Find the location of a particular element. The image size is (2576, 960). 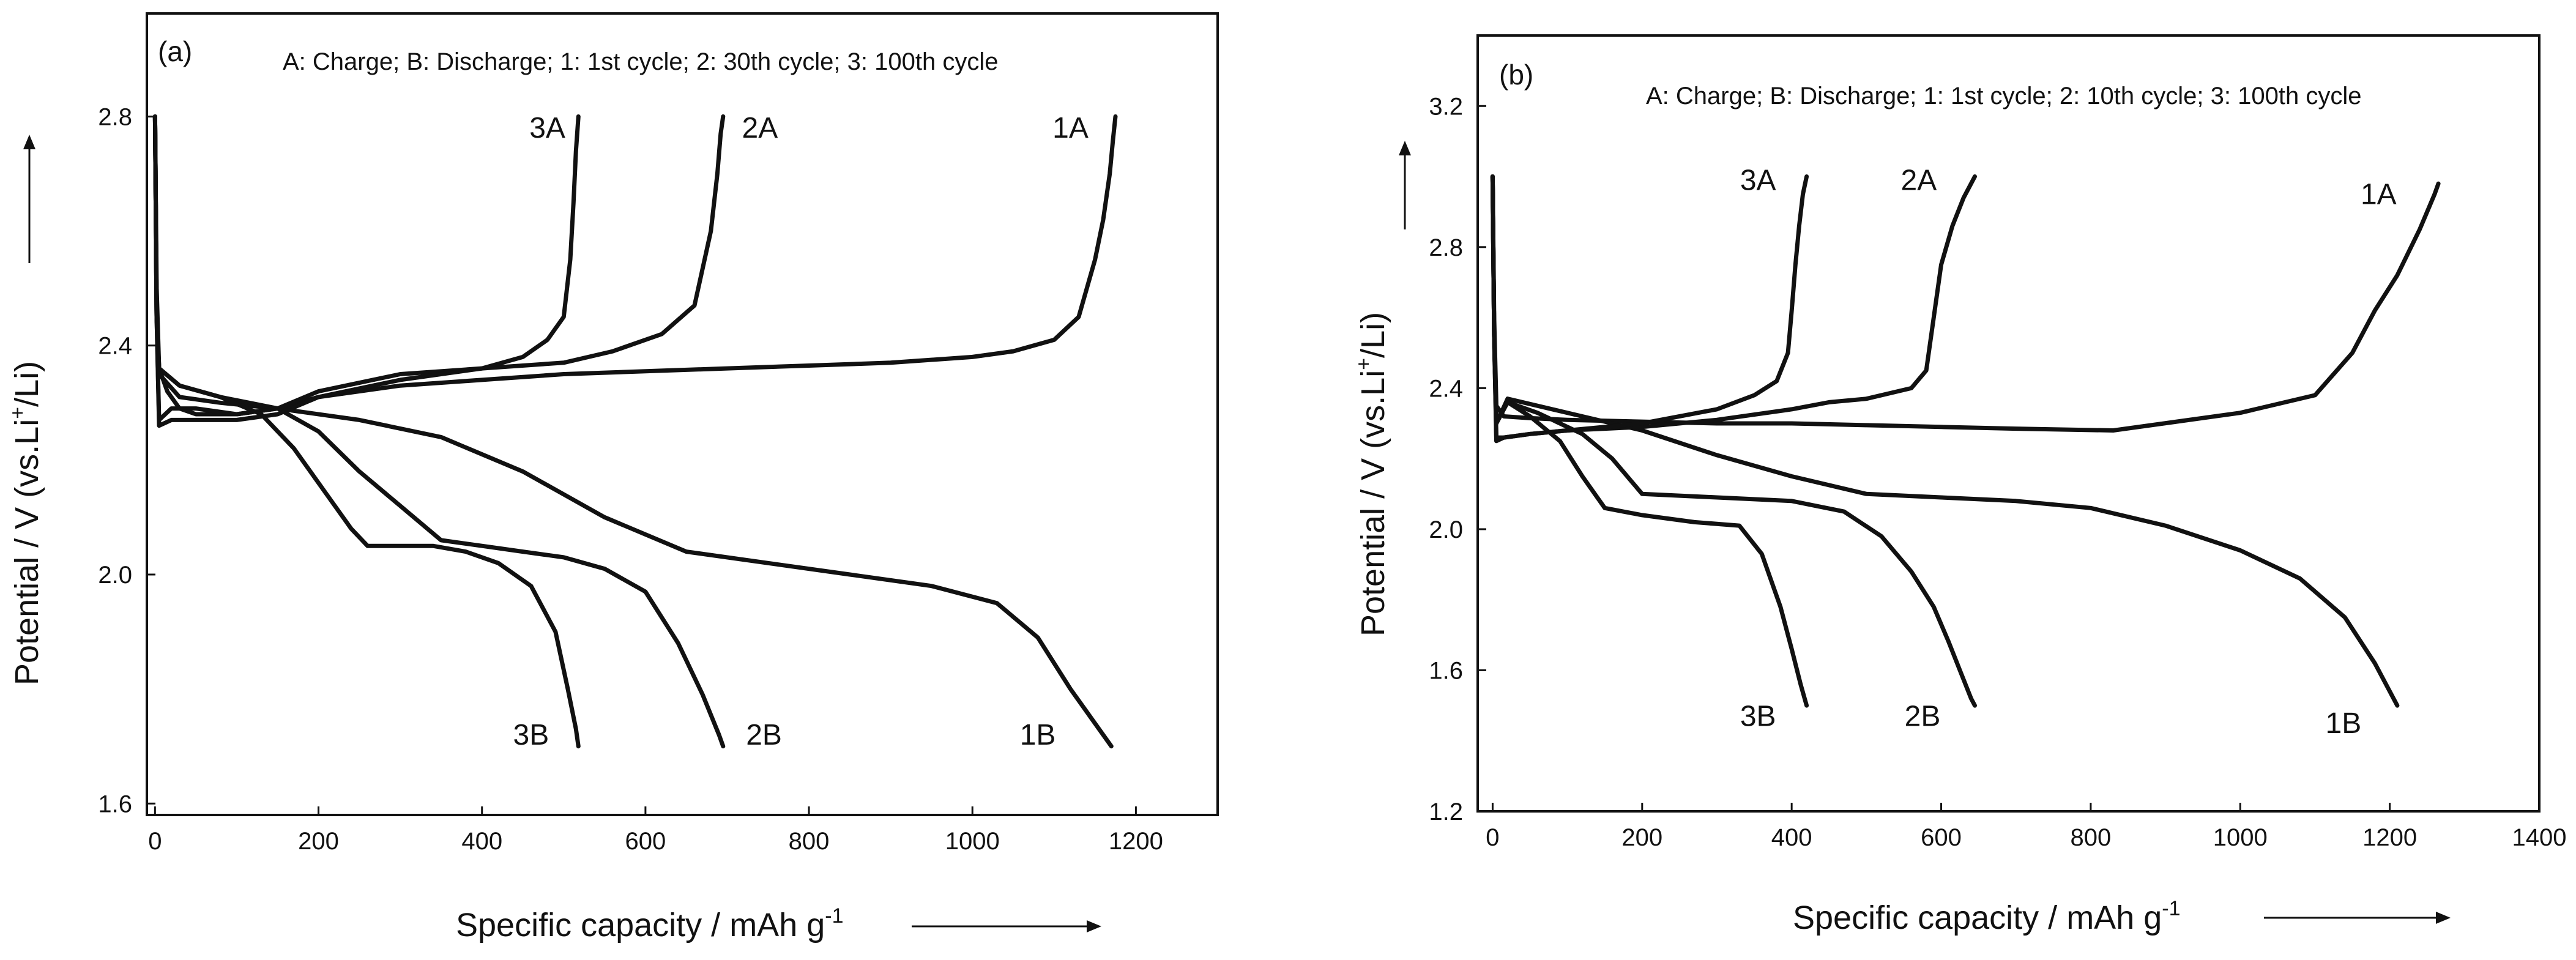

panel-b-y-axis-title-sup: + is located at coordinates (1363, 364).